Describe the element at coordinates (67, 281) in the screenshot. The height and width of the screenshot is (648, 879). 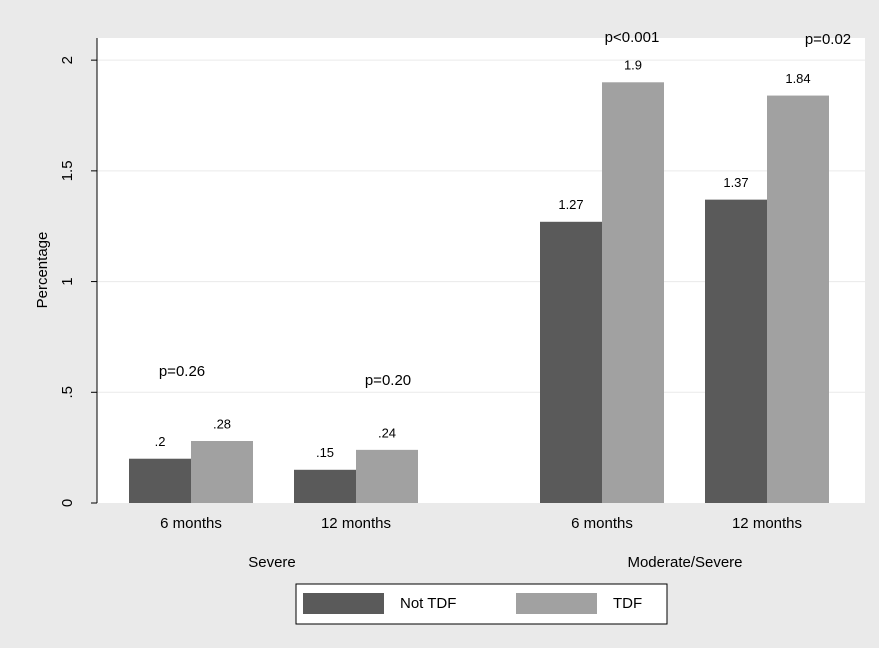
I see `y-tick-label: 1` at that location.